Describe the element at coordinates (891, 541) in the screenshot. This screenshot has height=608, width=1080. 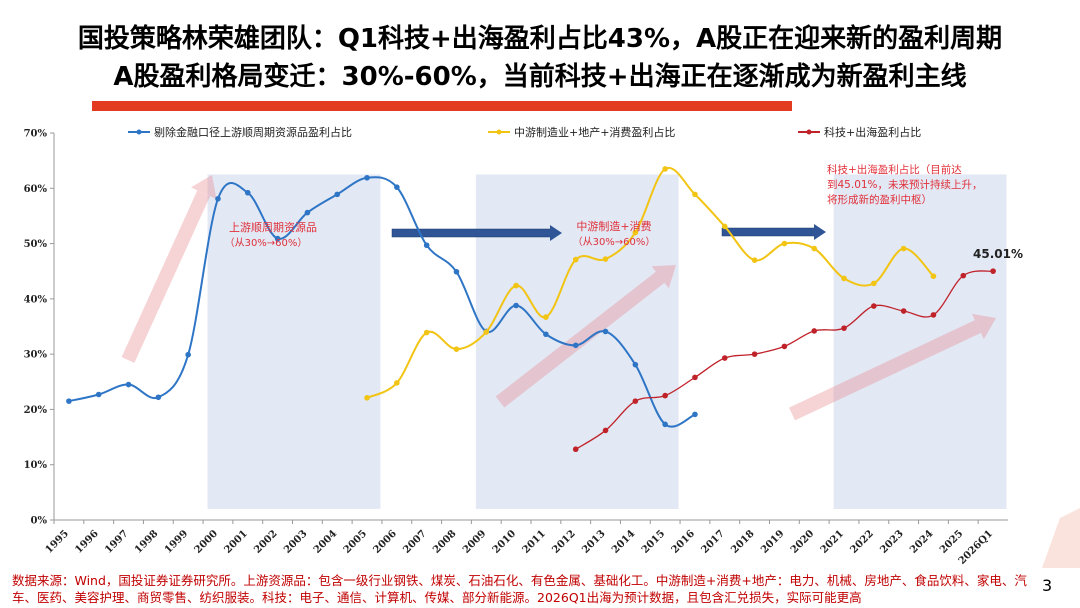
I see `x-tick-label: 2023` at that location.